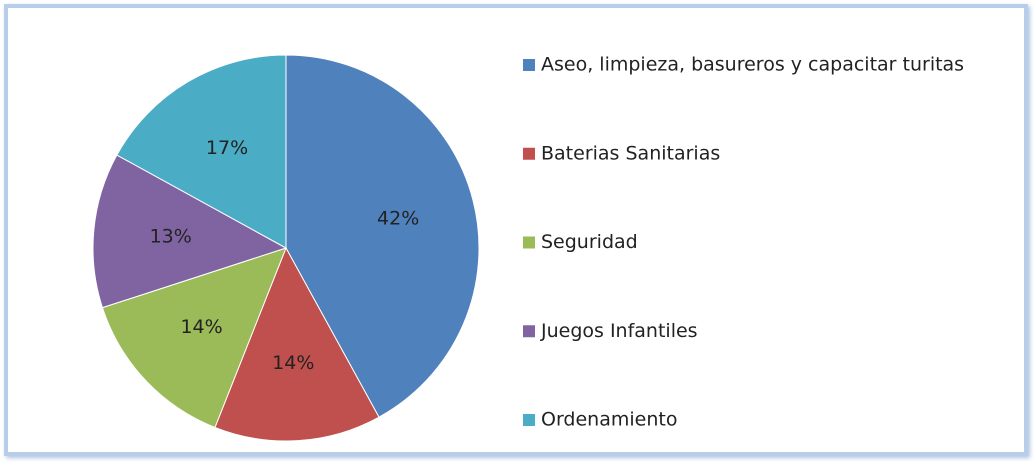  Describe the element at coordinates (630, 153) in the screenshot. I see `legend-label: Baterias Sanitarias` at that location.